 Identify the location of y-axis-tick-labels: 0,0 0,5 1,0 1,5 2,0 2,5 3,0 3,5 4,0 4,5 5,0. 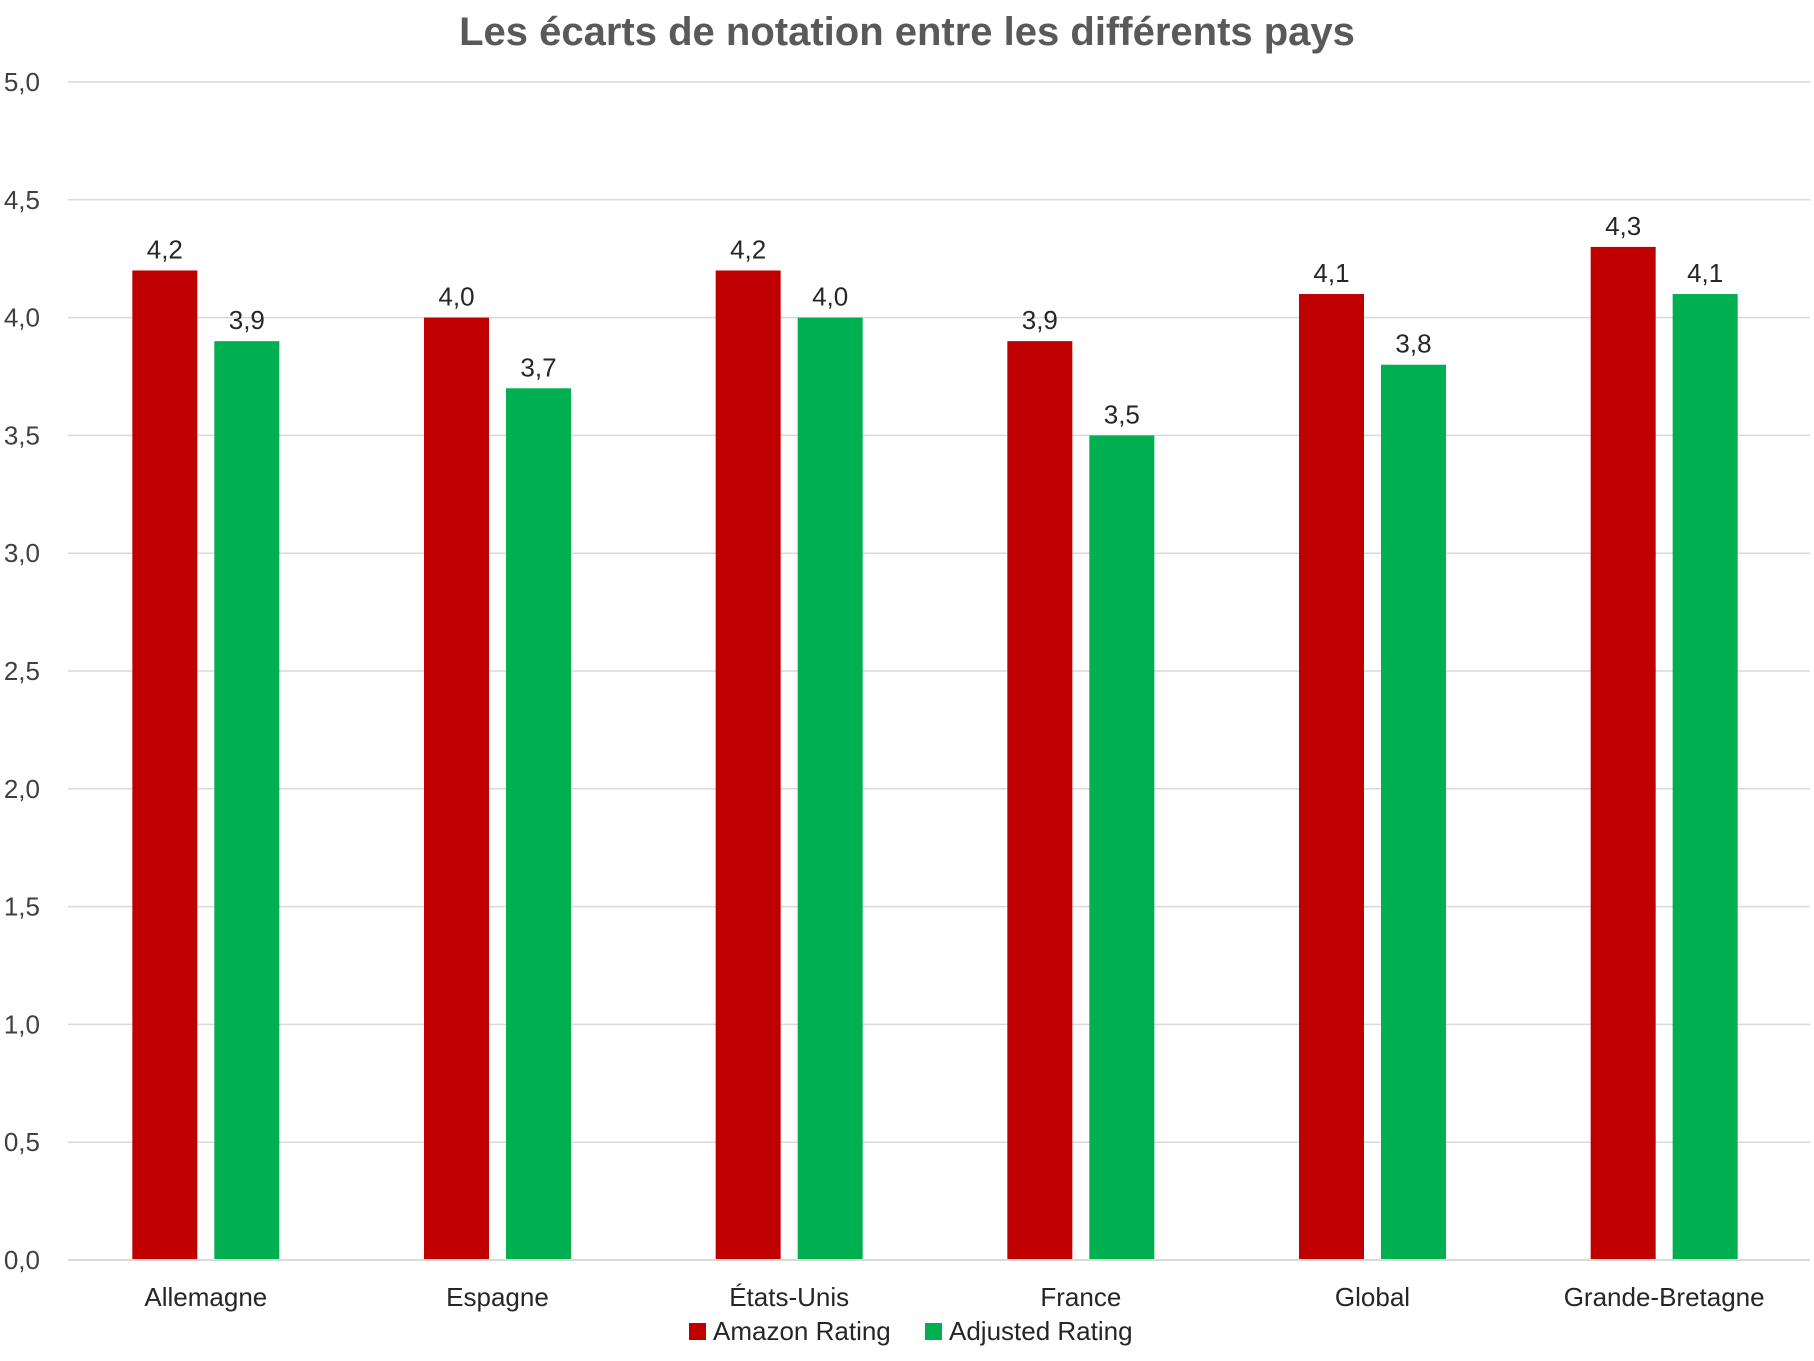
(22, 671).